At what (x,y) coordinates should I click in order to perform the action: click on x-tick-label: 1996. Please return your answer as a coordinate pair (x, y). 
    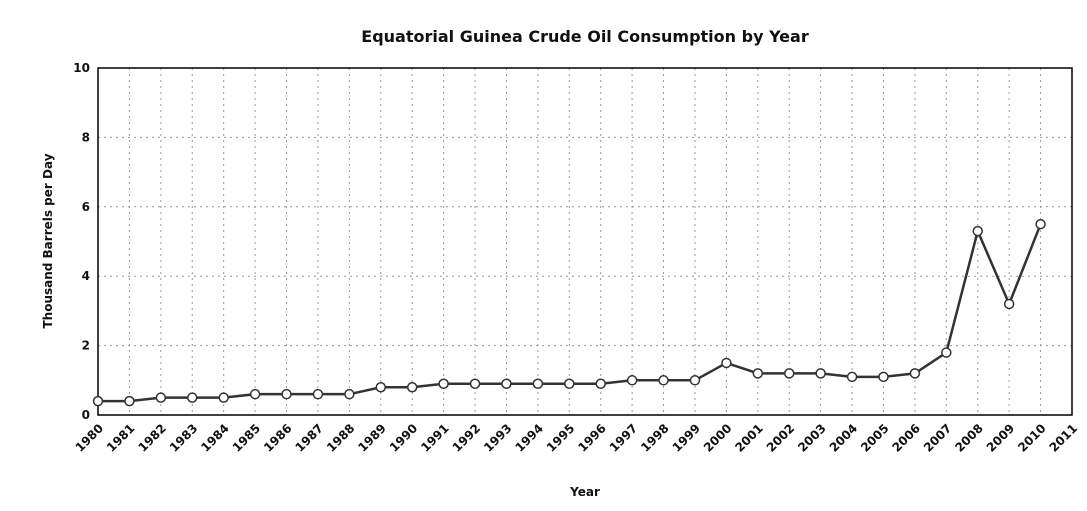
    Looking at the image, I should click on (592, 438).